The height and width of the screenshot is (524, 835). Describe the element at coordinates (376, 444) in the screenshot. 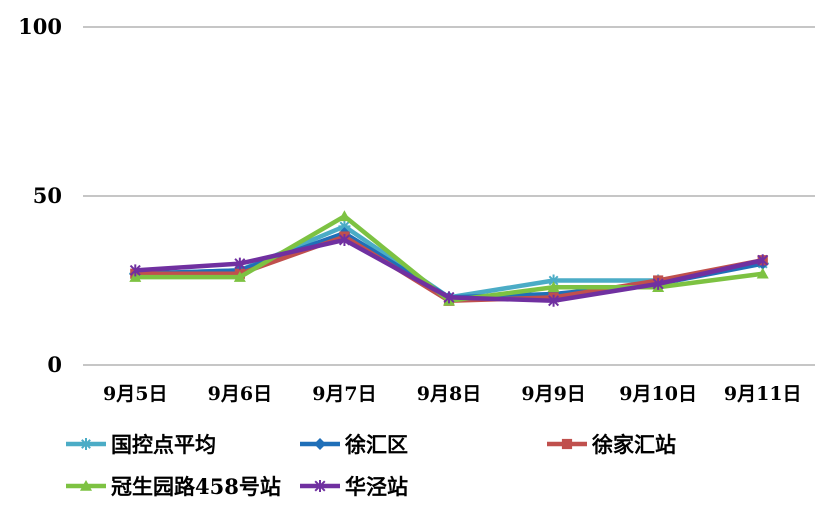

I see `legend-label: 徐汇区` at that location.